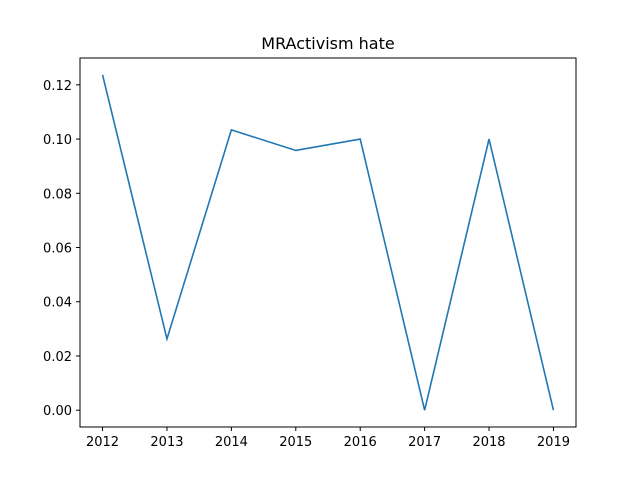  Describe the element at coordinates (57, 411) in the screenshot. I see `y-tick-label: 0.00` at that location.